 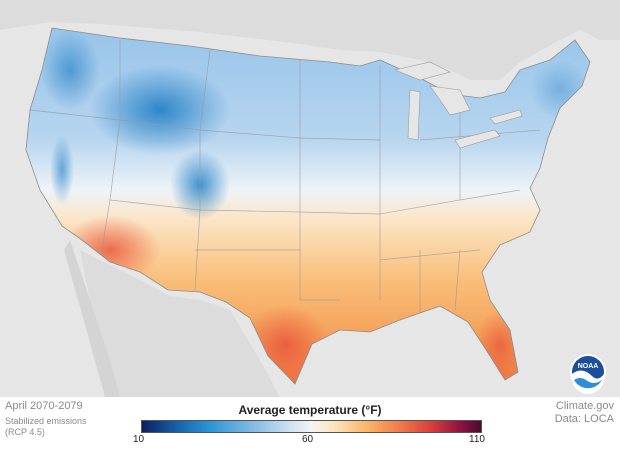 What do you see at coordinates (44, 406) in the screenshot?
I see `period-label: April 2070-2079` at bounding box center [44, 406].